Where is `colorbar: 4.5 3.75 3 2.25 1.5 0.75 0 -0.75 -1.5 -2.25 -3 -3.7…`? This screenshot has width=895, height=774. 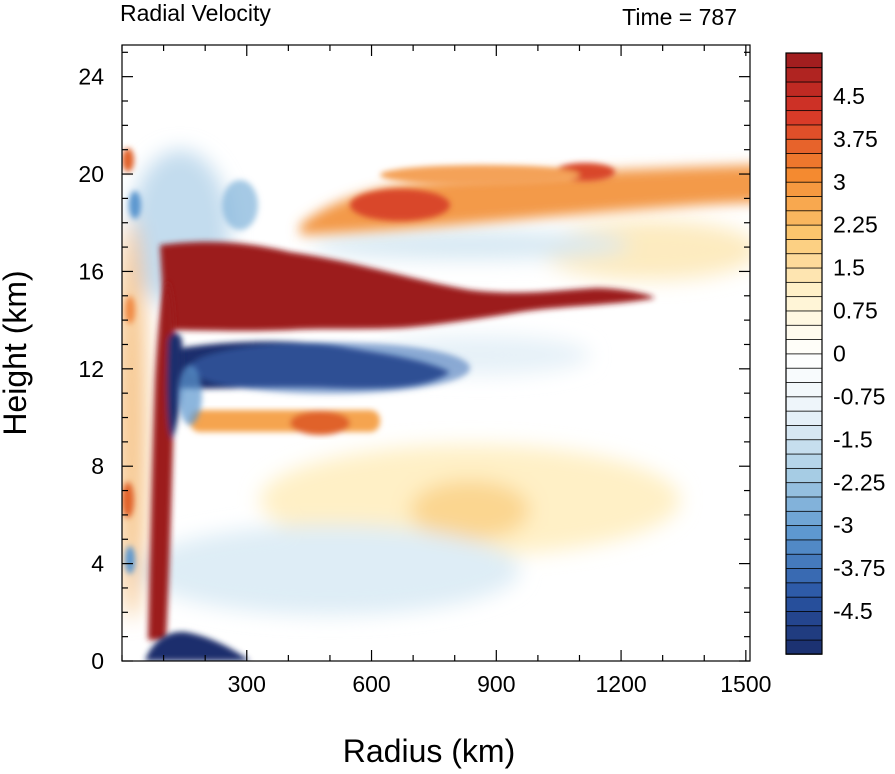 colorbar: 4.5 3.75 3 2.25 1.5 0.75 0 -0.75 -1.5 -2.25 -3 -3.7… is located at coordinates (835, 353).